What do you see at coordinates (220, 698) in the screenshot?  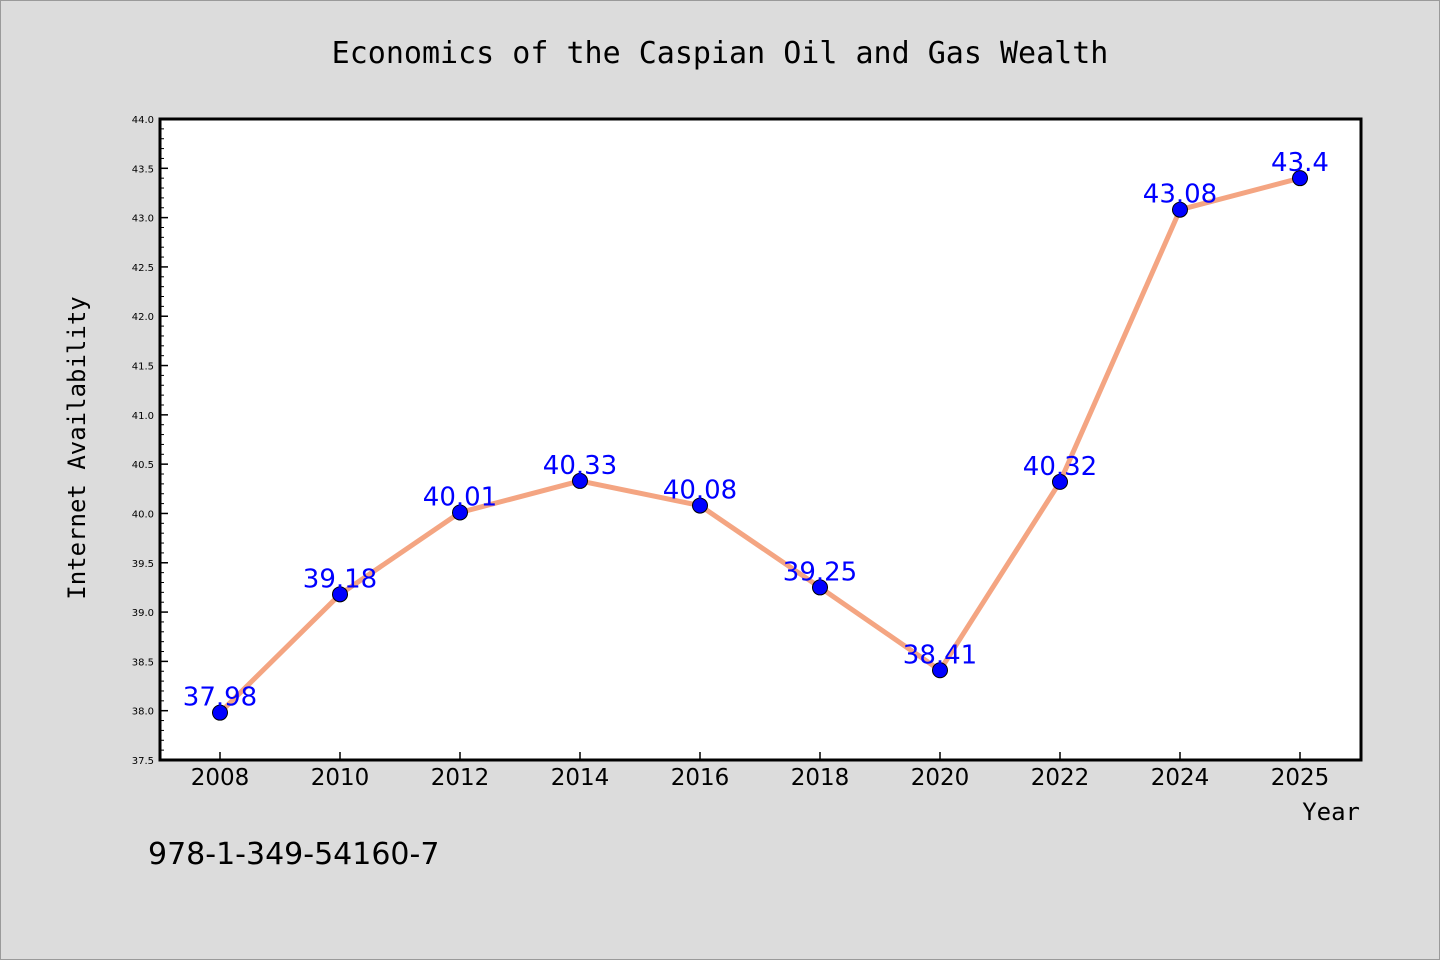 I see `data-label: 37.98` at bounding box center [220, 698].